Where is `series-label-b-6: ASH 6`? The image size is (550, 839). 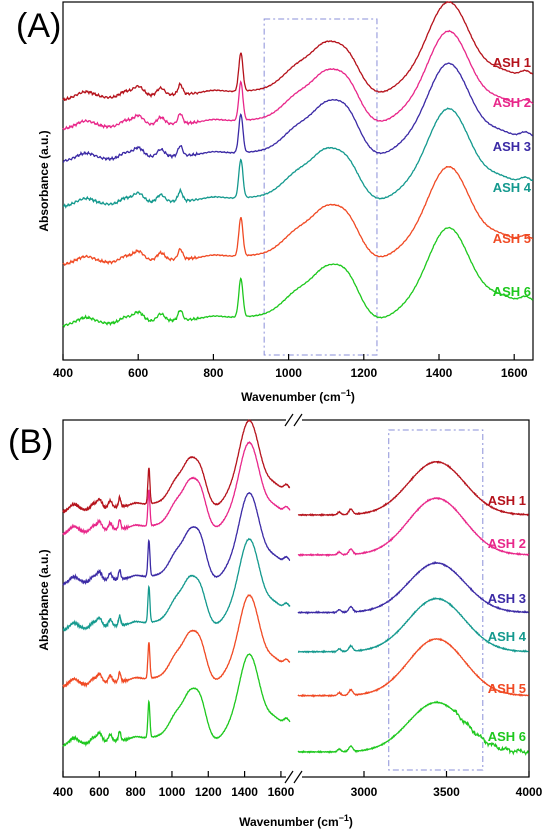 series-label-b-6: ASH 6 is located at coordinates (507, 736).